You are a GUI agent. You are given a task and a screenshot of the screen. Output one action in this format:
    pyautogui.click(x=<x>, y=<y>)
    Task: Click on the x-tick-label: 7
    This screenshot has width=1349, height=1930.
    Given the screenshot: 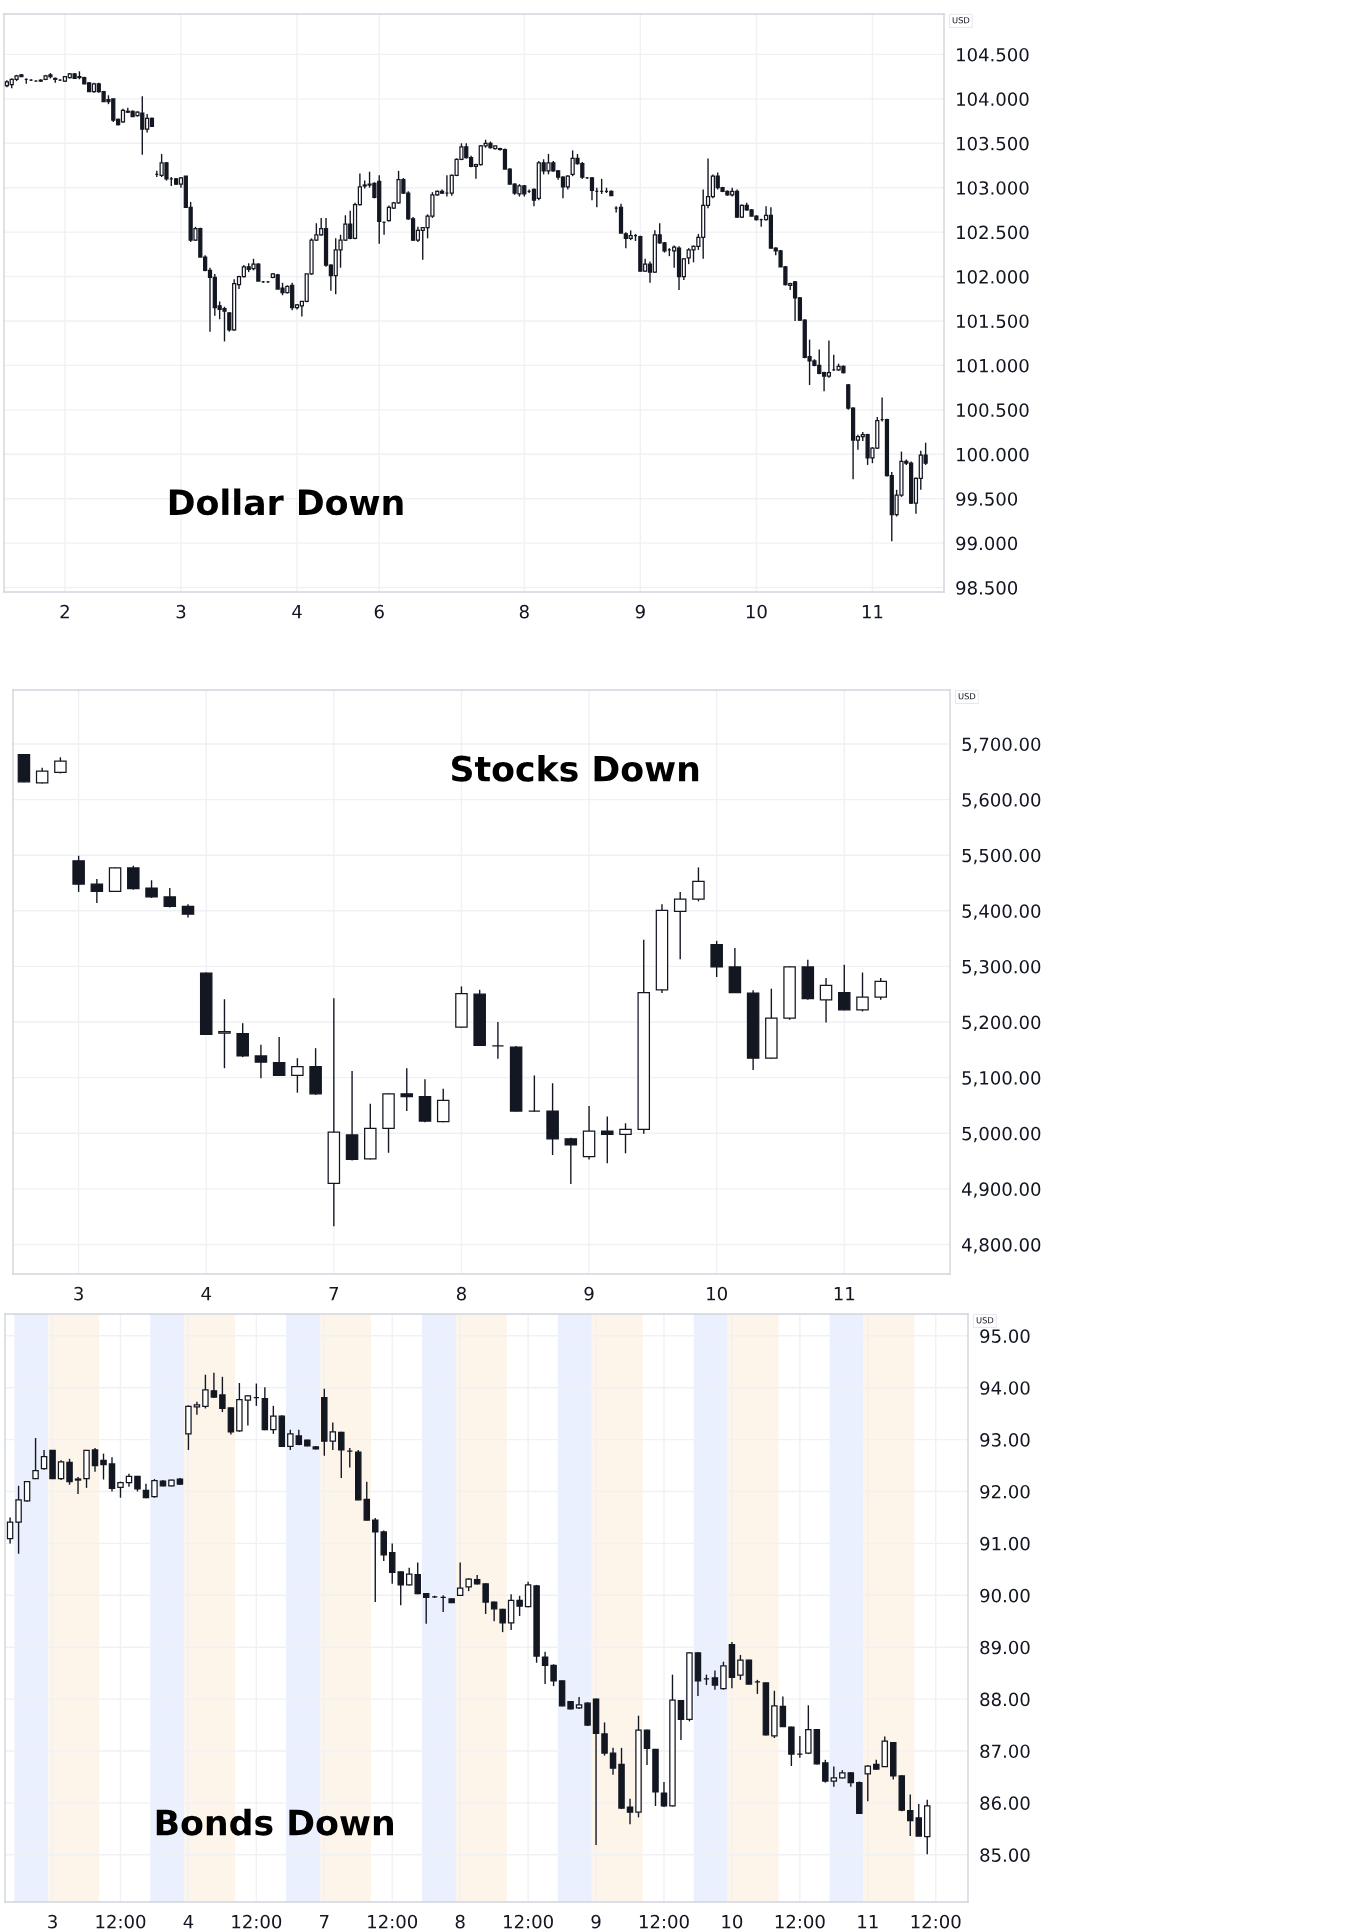 What is the action you would take?
    pyautogui.click(x=334, y=1294)
    